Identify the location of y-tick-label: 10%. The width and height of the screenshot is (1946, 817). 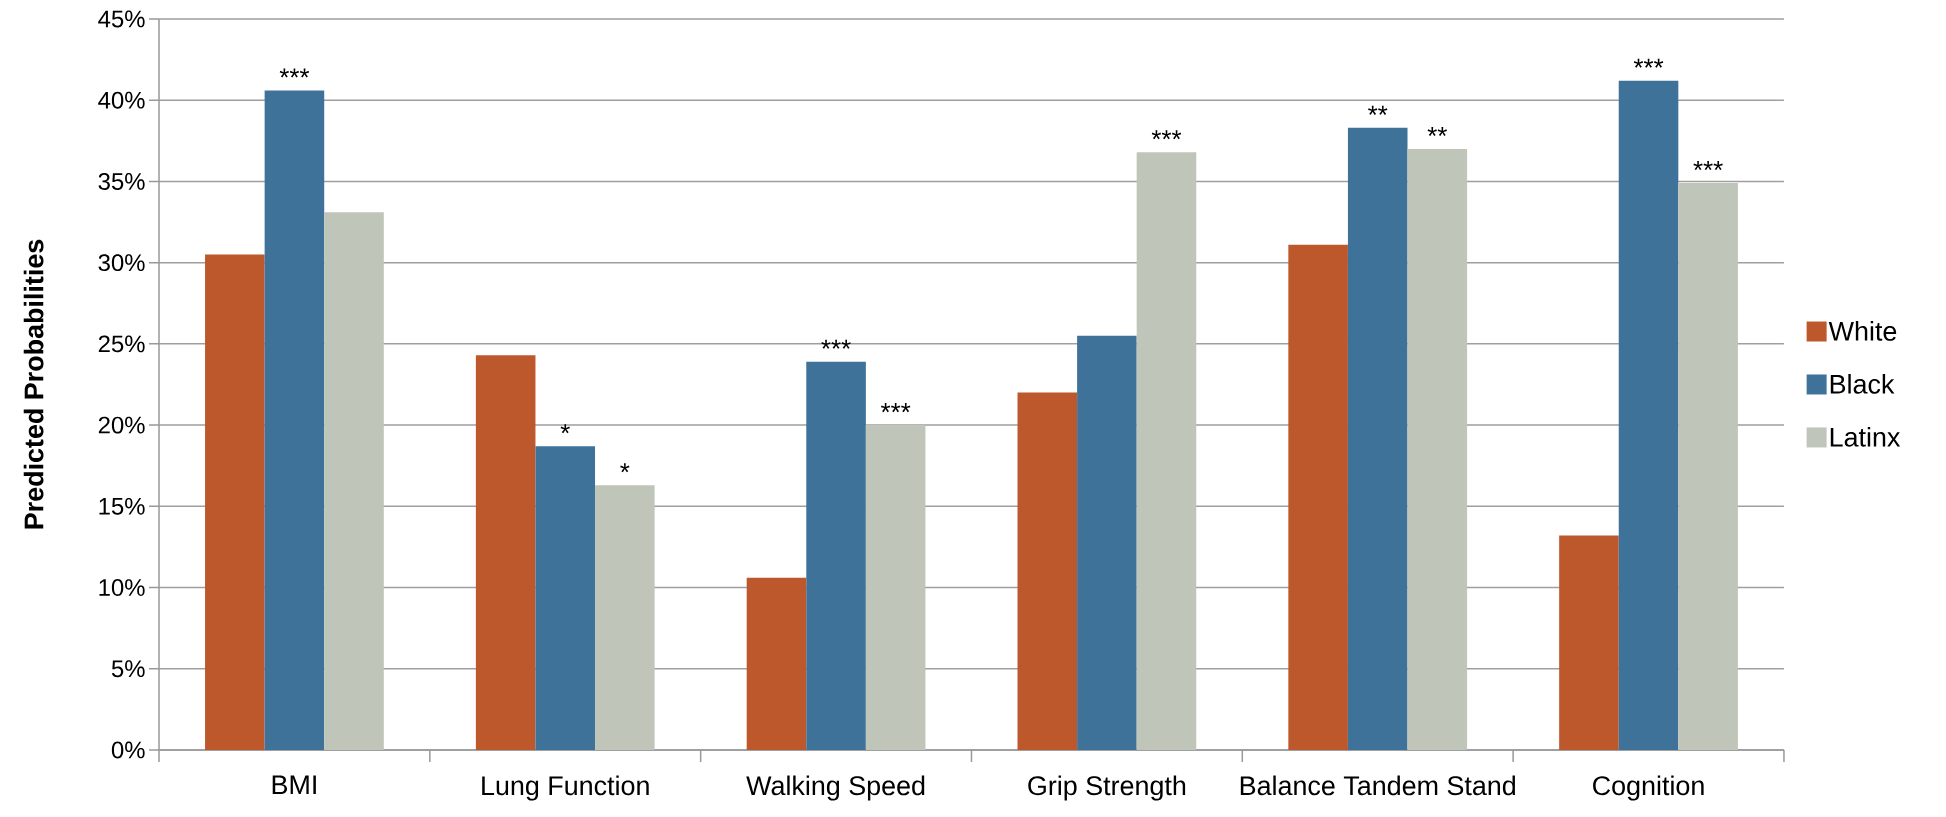
(122, 588).